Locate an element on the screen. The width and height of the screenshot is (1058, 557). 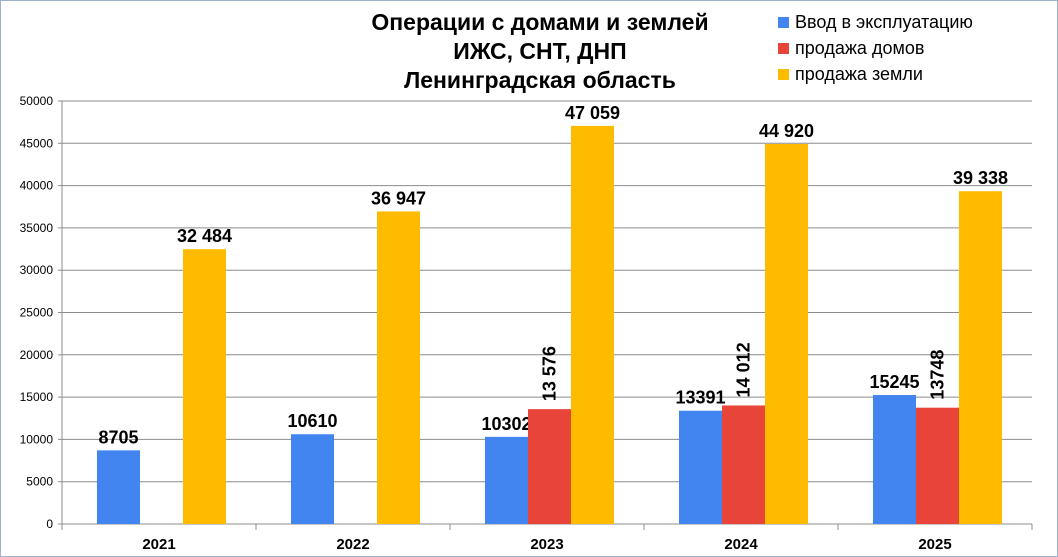
chart-title-line-1: Операции с домами и землей is located at coordinates (540, 22).